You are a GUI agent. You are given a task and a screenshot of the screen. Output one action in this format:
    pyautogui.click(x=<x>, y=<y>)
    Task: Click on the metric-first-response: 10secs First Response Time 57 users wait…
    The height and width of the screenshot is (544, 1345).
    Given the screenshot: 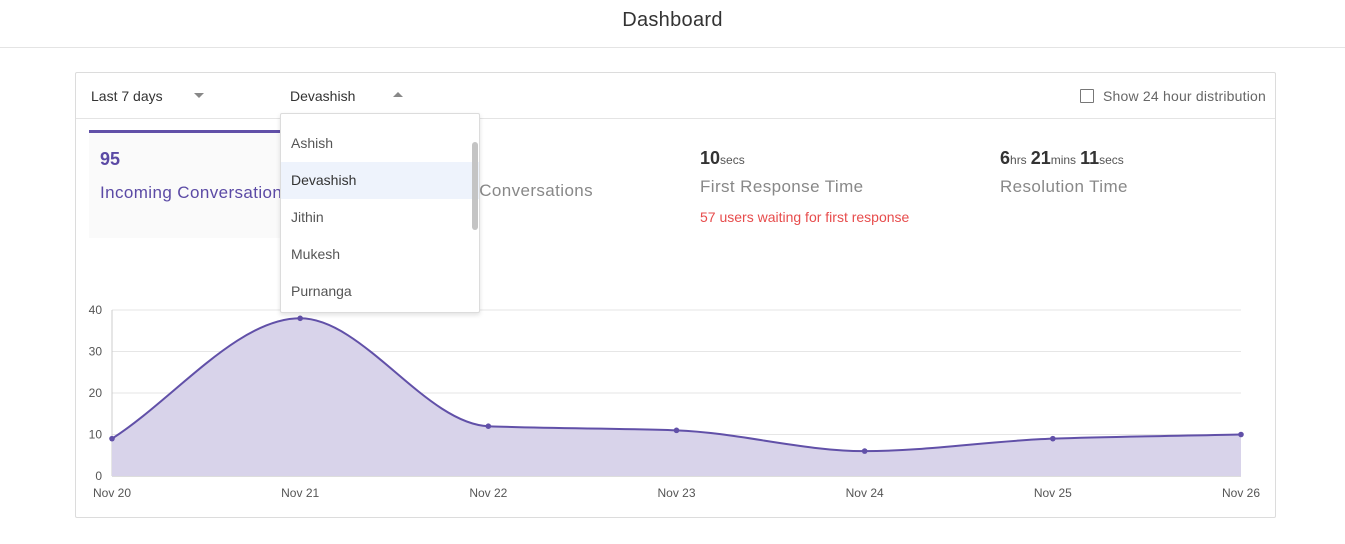 What is the action you would take?
    pyautogui.click(x=804, y=186)
    